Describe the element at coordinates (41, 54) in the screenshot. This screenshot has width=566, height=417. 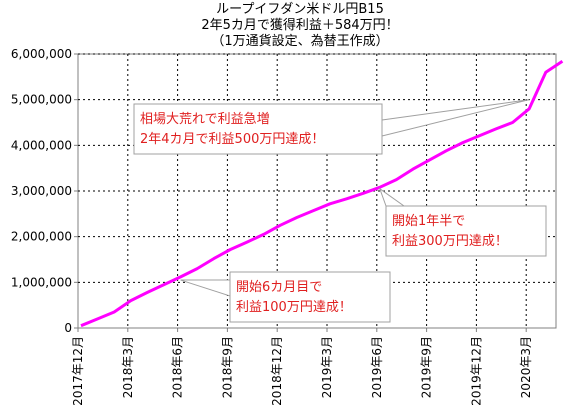
I see `y-tick-label: 6,000,000` at that location.